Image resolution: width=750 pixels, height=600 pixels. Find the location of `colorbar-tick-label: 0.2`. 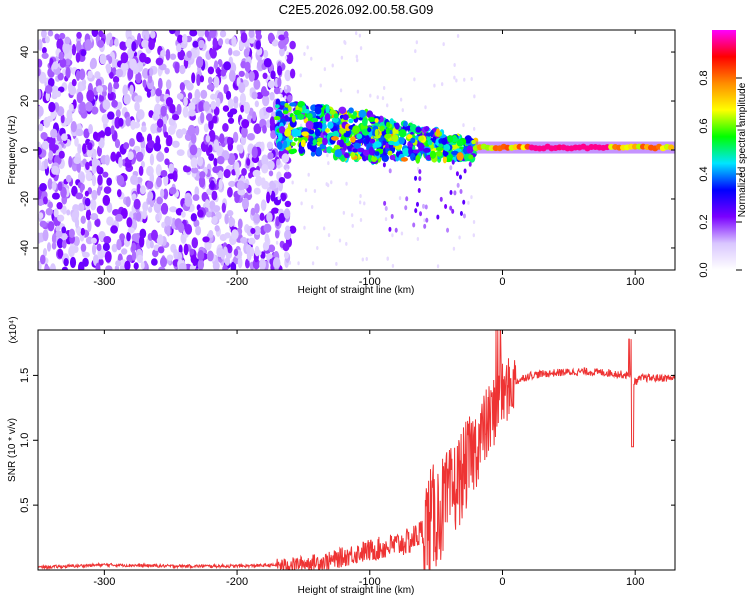

colorbar-tick-label: 0.2 is located at coordinates (704, 221).